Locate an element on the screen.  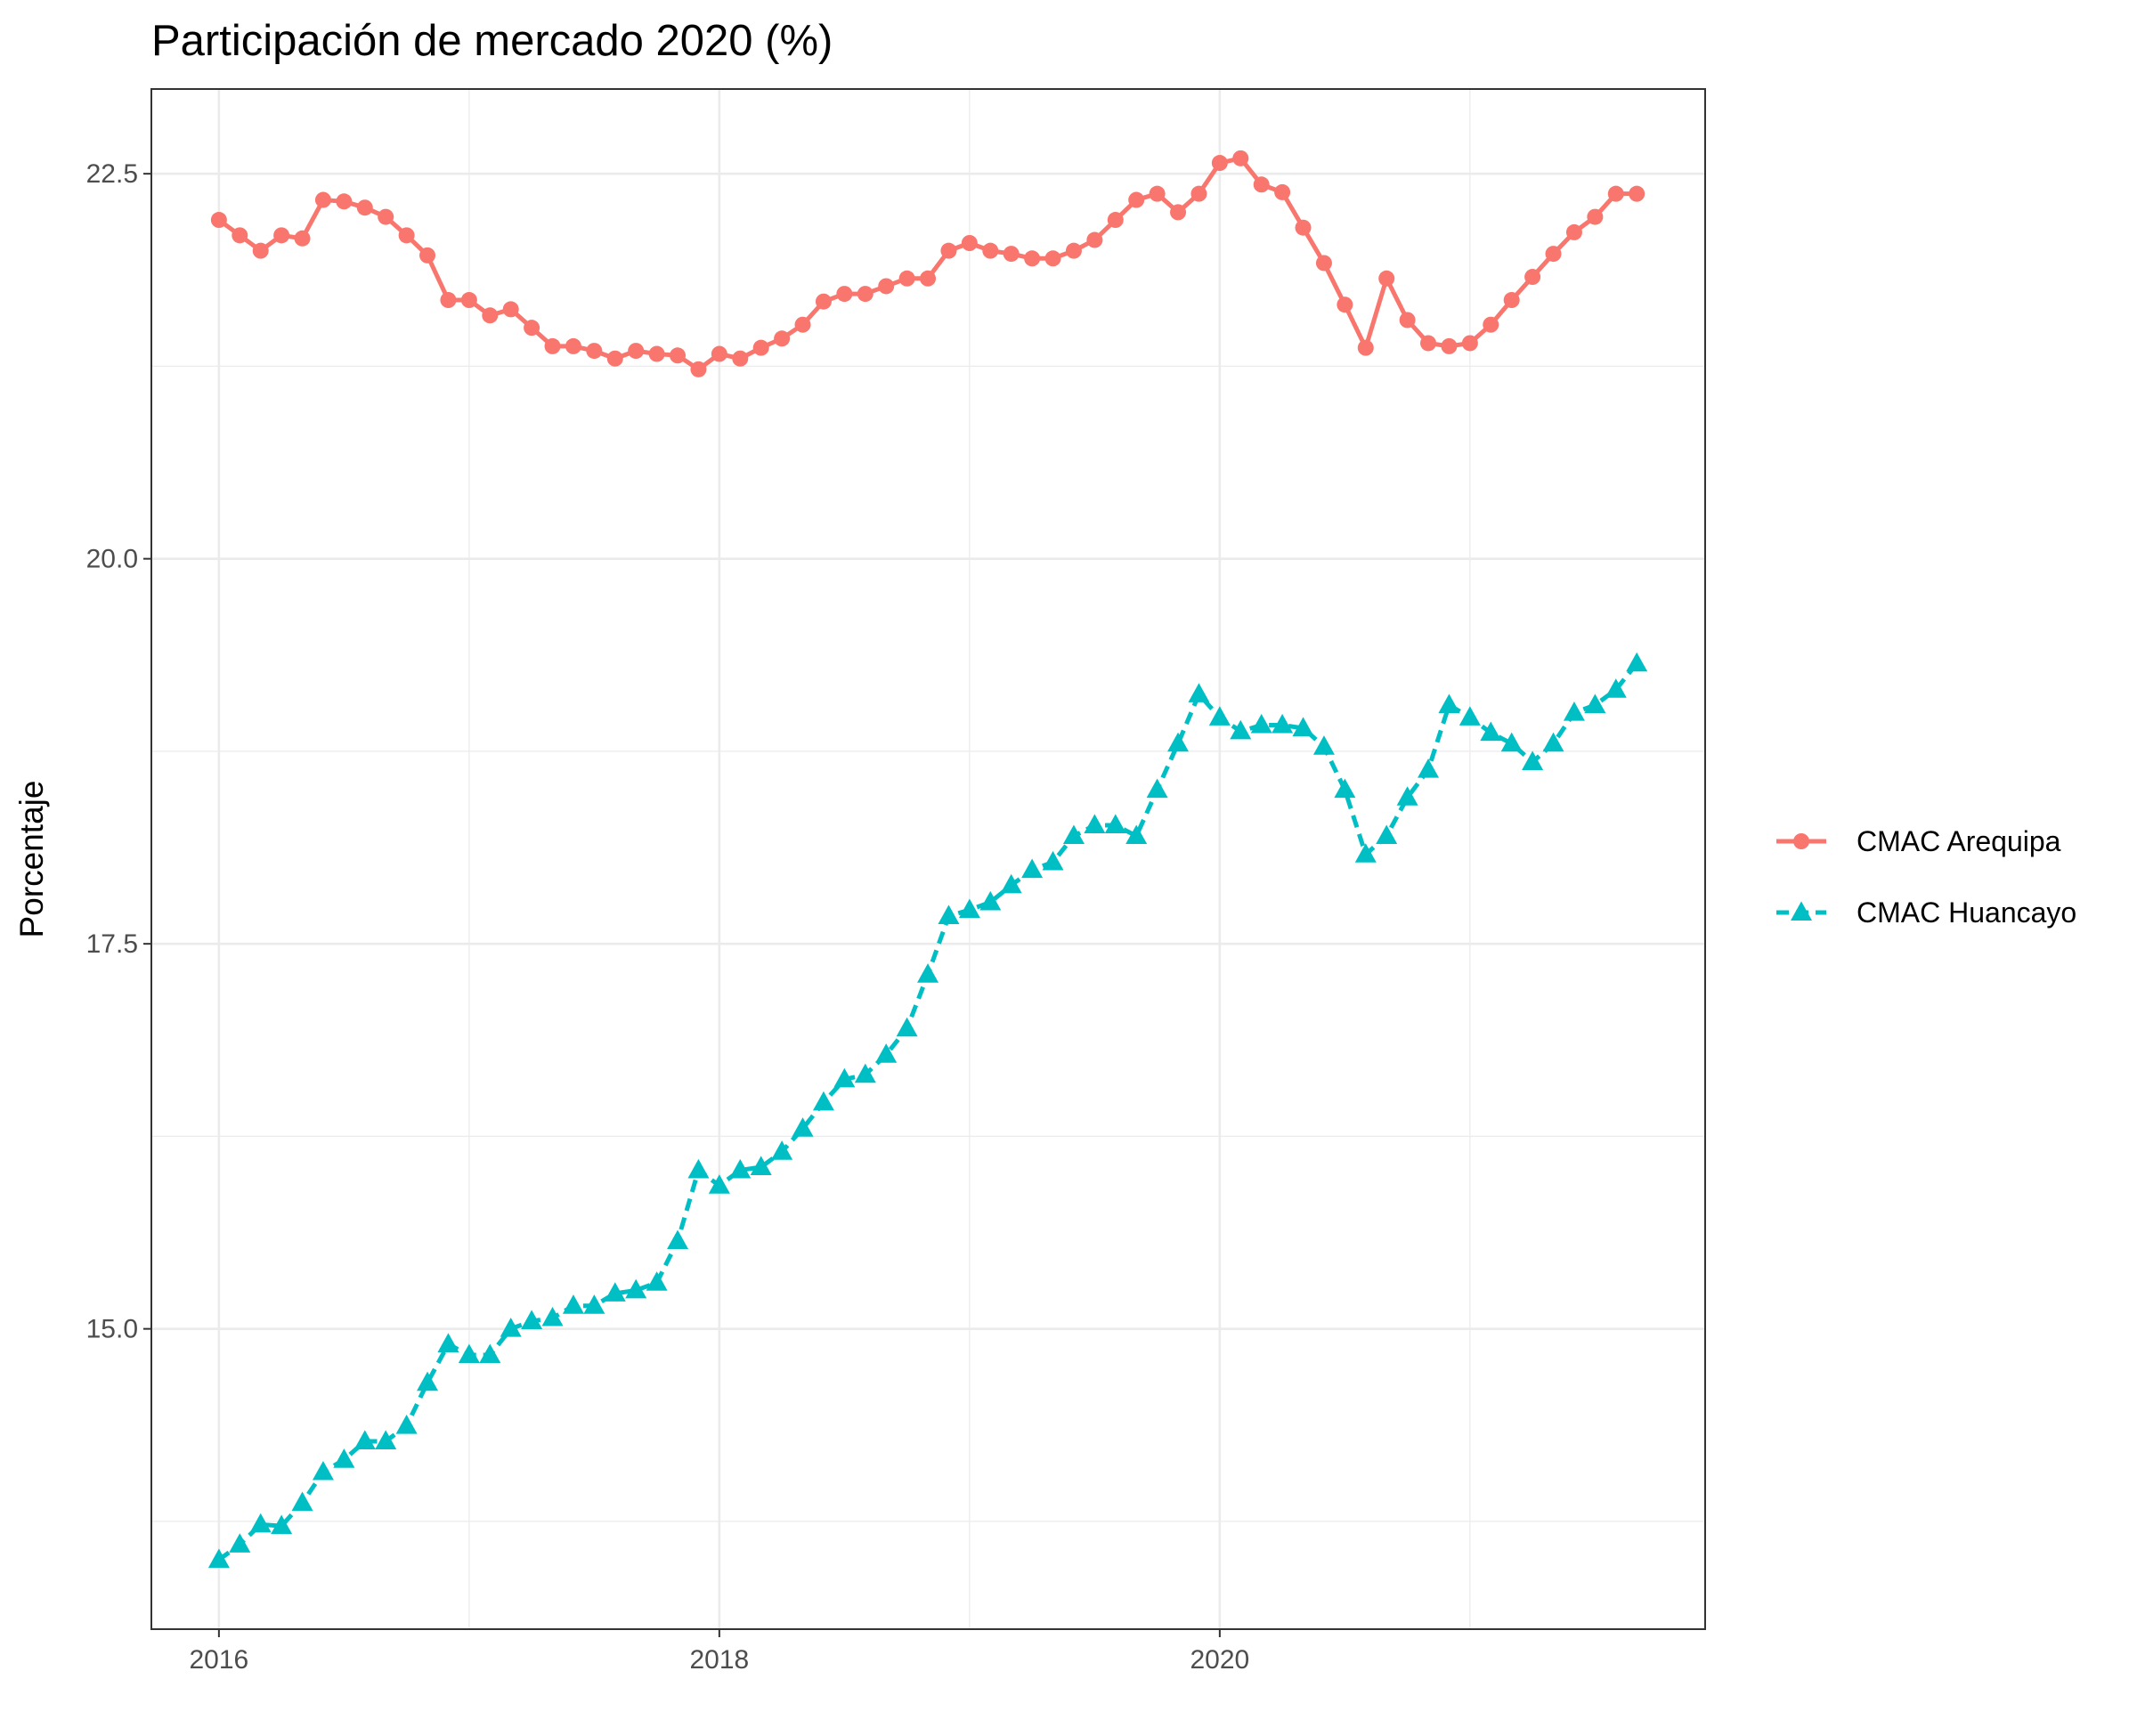
legend-label: CMAC Arequipa is located at coordinates (1959, 841).